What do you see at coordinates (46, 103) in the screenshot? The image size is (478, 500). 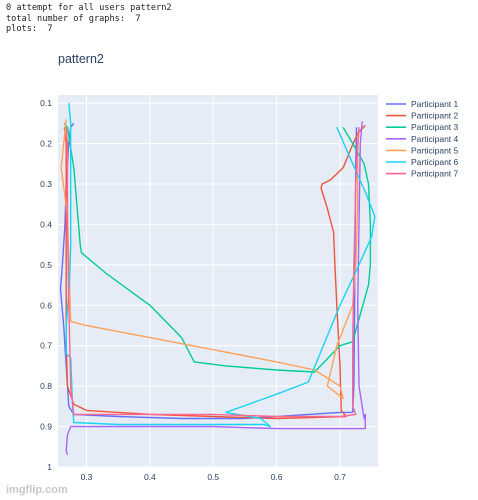 I see `y-tick-label: 0.1` at bounding box center [46, 103].